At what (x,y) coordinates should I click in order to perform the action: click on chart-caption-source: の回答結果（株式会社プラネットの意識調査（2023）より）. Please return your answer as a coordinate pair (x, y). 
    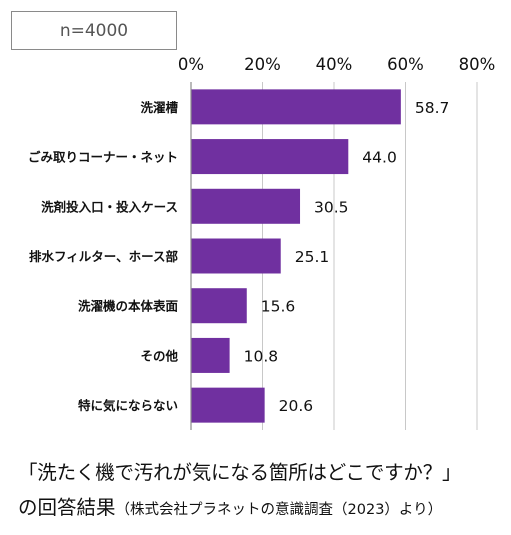
    Looking at the image, I should click on (230, 505).